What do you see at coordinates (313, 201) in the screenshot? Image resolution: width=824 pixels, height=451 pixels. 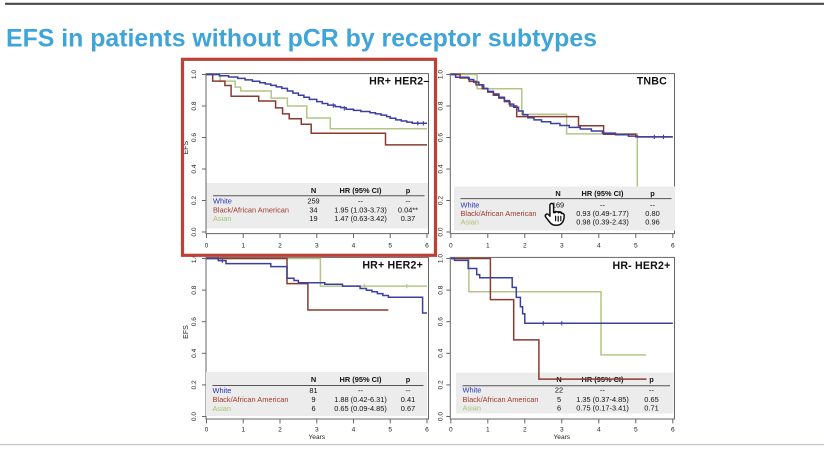 I see `svg-text: 259` at bounding box center [313, 201].